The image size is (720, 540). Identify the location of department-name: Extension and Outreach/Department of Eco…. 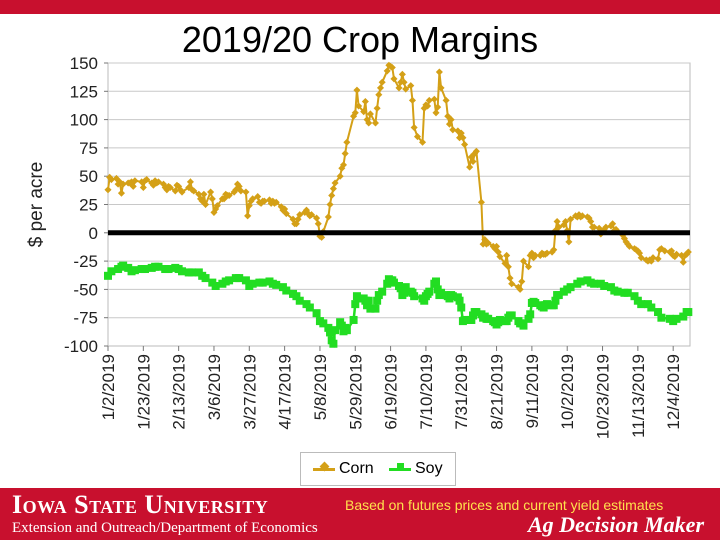
(165, 528).